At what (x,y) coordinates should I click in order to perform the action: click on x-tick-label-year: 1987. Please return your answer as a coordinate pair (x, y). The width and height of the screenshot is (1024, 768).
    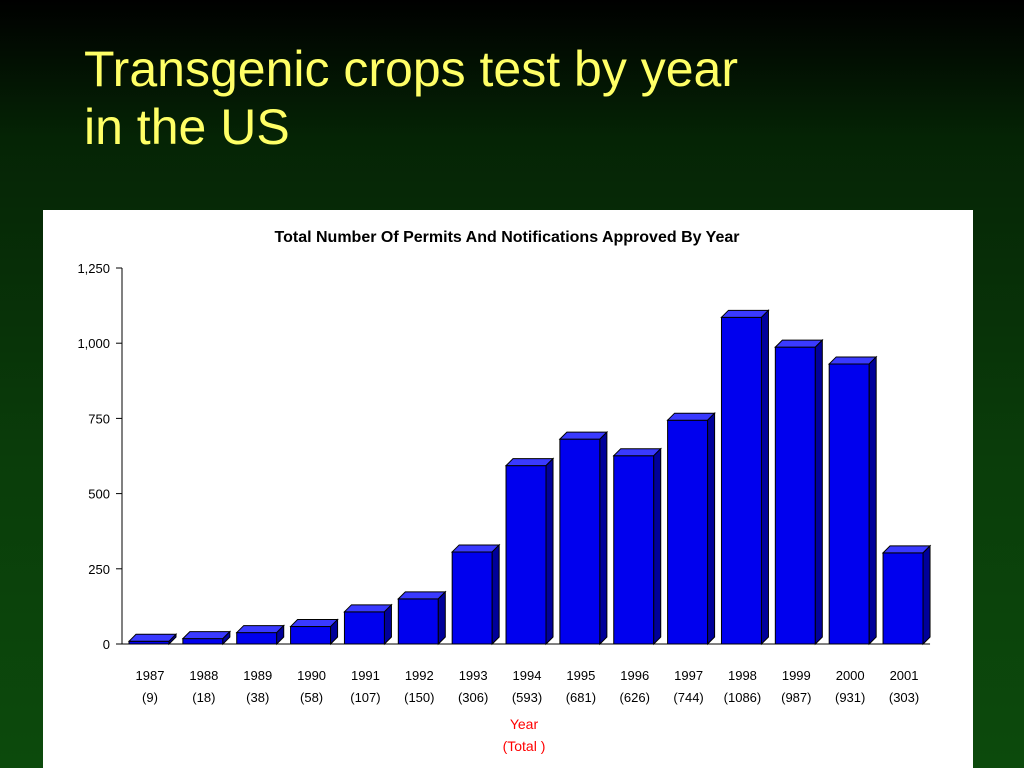
    Looking at the image, I should click on (150, 675).